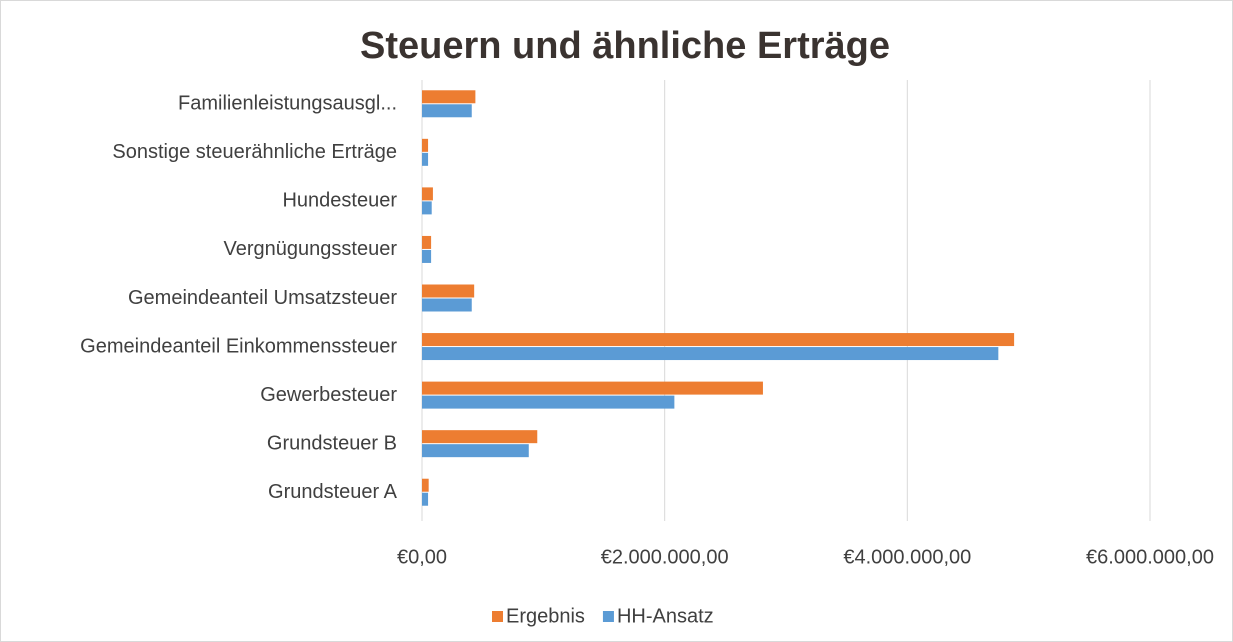  What do you see at coordinates (333, 492) in the screenshot?
I see `y-tick-label: Grundsteuer A` at bounding box center [333, 492].